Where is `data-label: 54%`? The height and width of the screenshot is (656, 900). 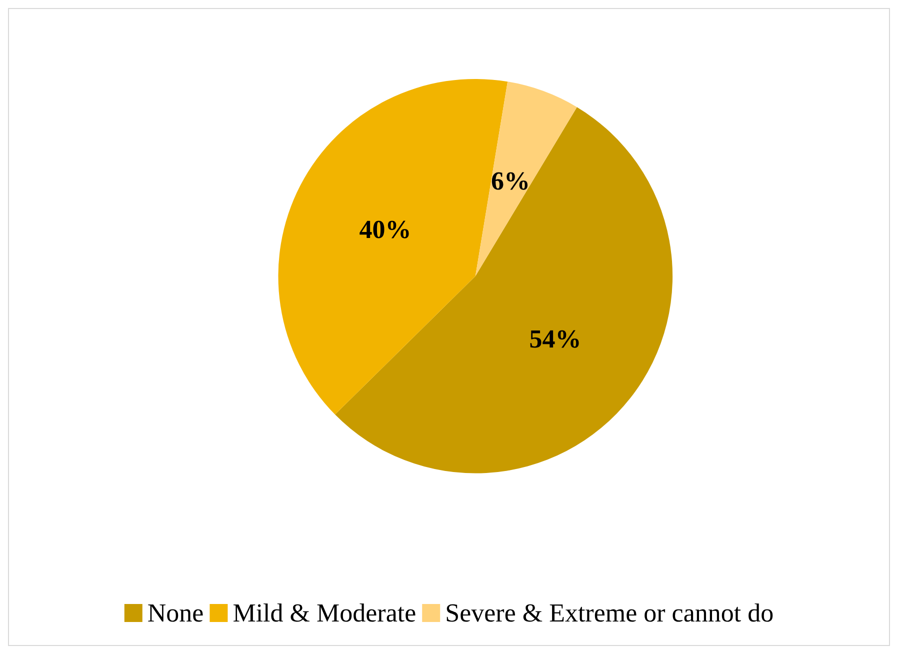
data-label: 54% is located at coordinates (555, 339).